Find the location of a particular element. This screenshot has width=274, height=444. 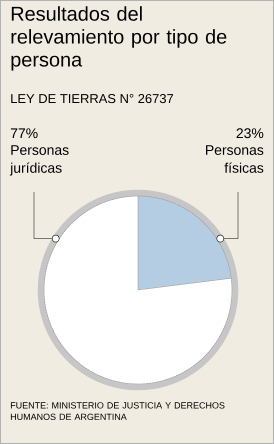

slice-label: Personas físicas is located at coordinates (235, 159).